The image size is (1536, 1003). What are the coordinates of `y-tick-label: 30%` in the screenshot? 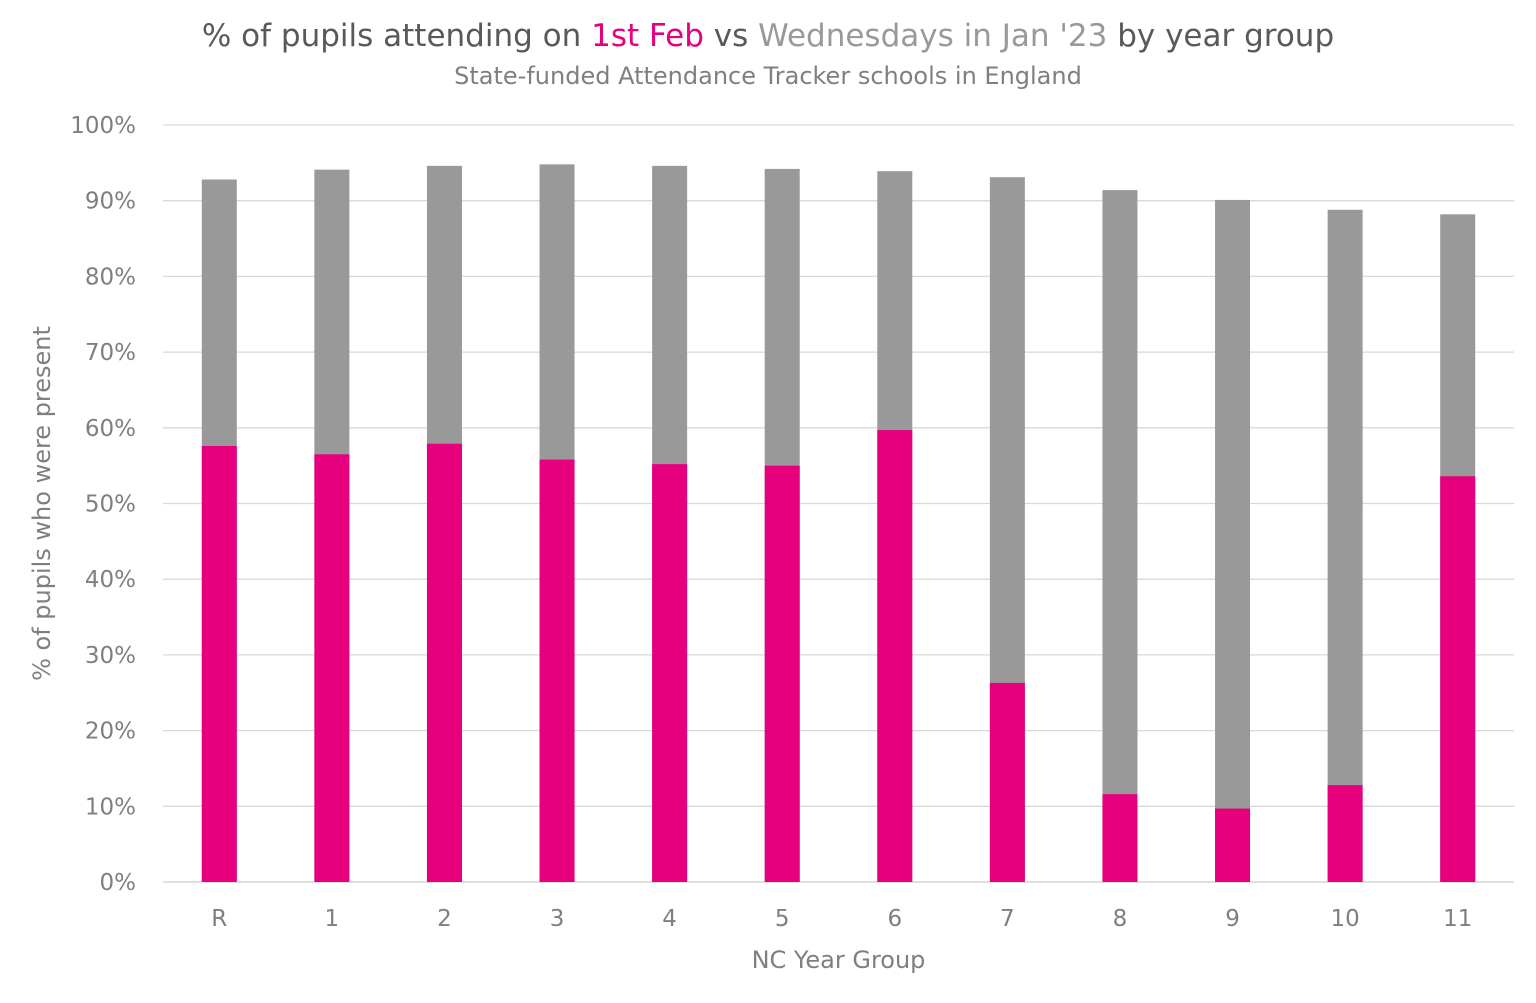 It's located at (110, 656).